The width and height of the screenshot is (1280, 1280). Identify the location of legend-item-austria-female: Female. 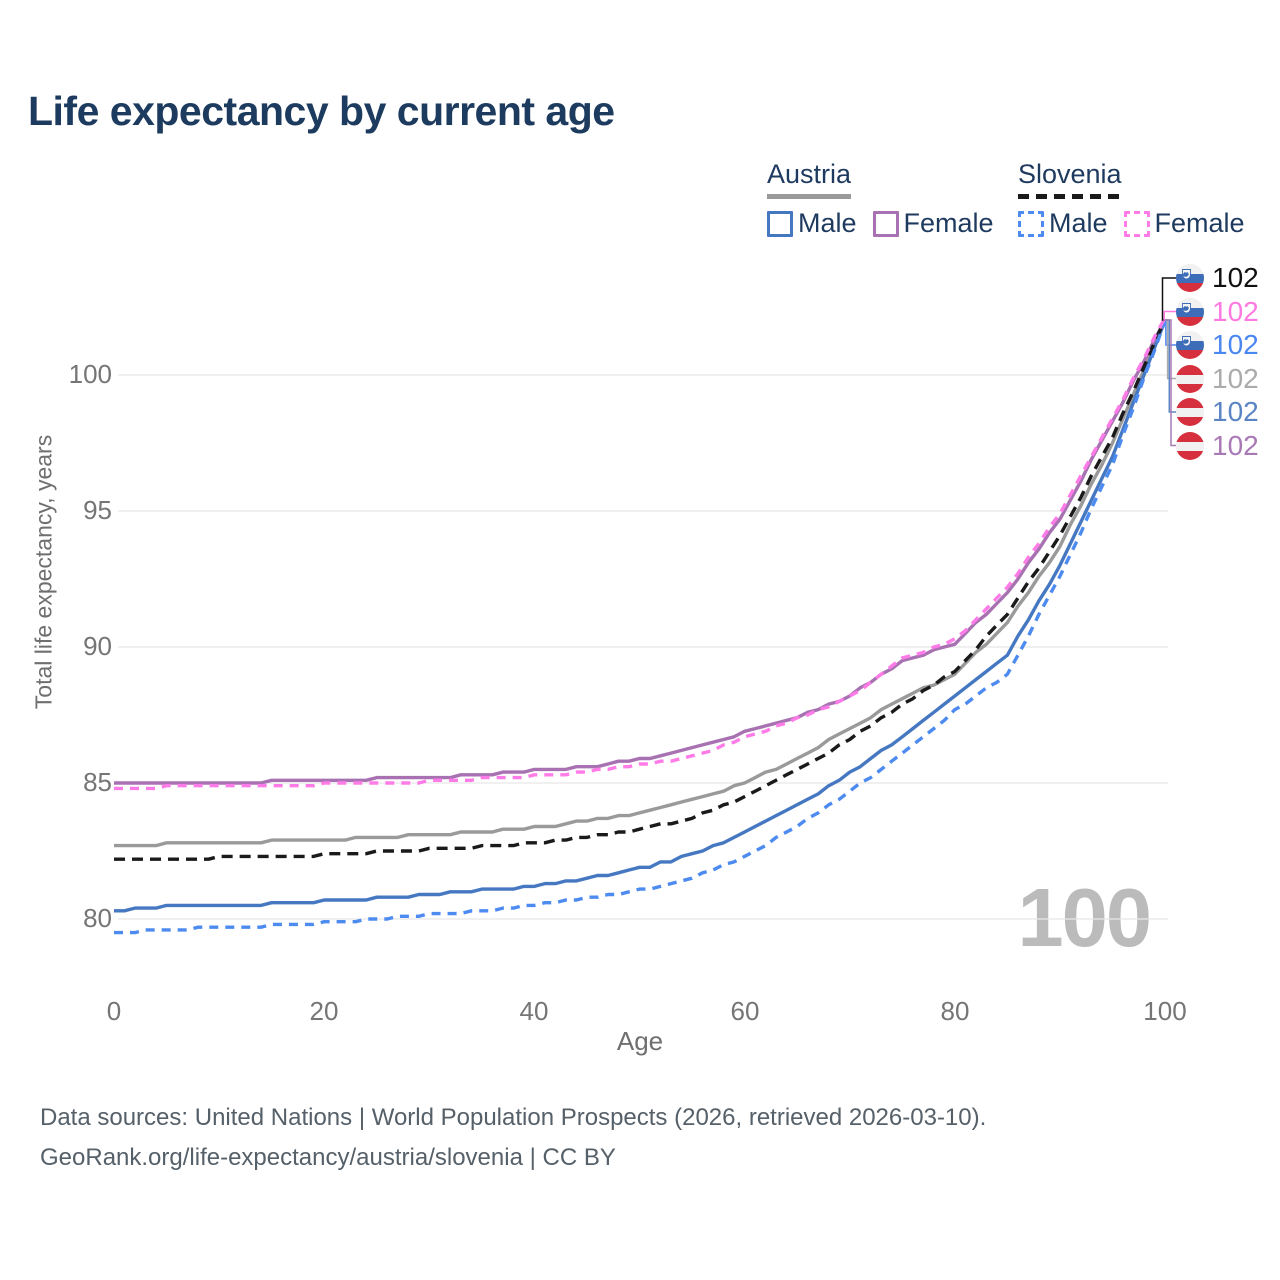
(933, 223).